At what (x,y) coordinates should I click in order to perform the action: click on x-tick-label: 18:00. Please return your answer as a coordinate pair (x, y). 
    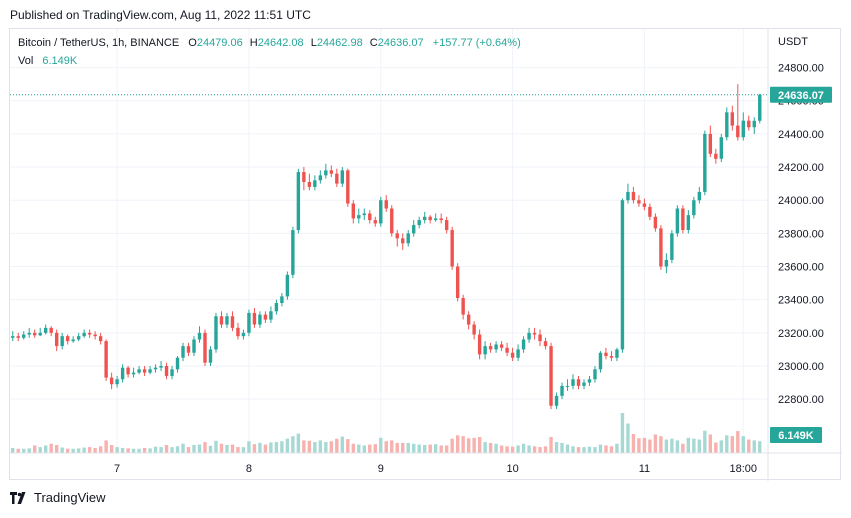
    Looking at the image, I should click on (744, 469).